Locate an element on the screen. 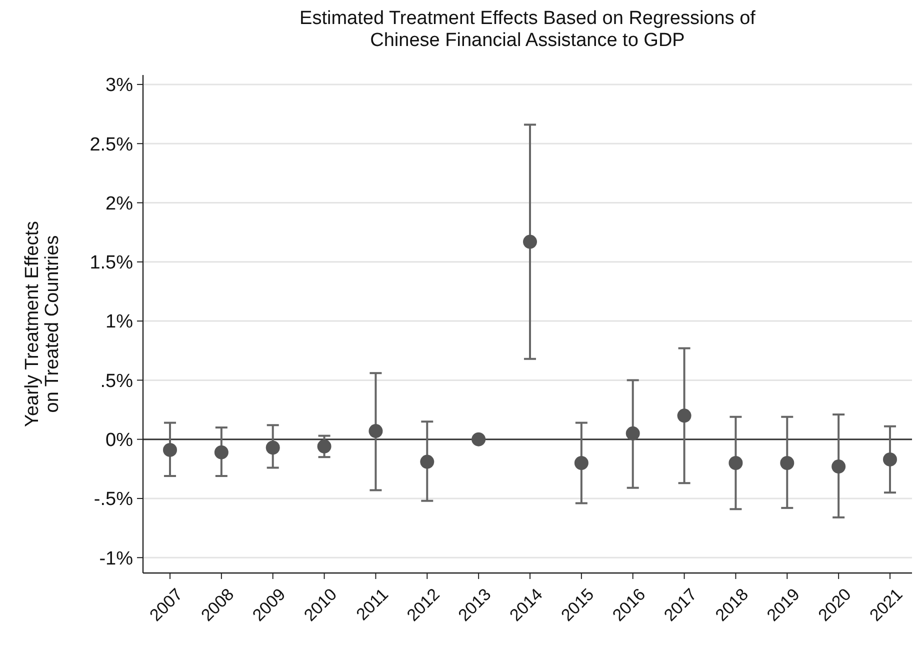 The height and width of the screenshot is (648, 924). y-tick-label: 2.5% is located at coordinates (112, 145).